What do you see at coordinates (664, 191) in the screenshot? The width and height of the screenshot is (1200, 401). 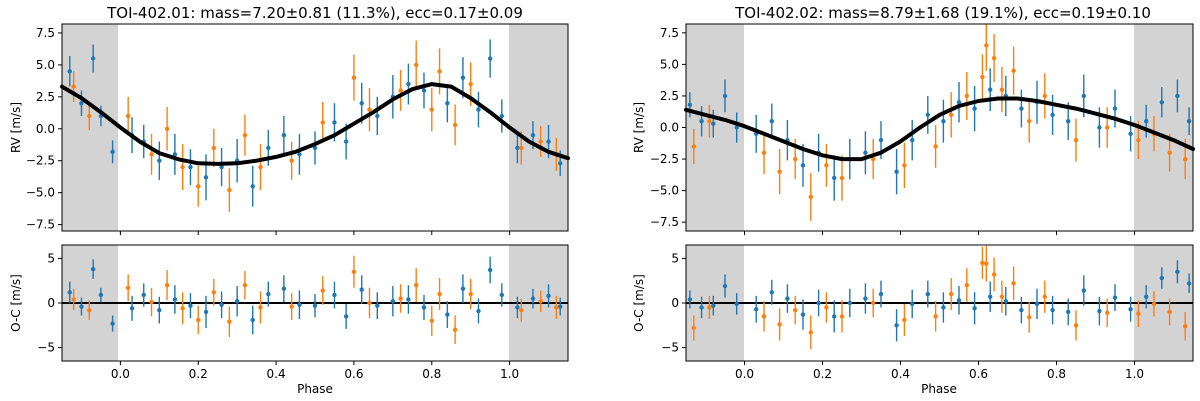 I see `y-tick-label: −5.0` at bounding box center [664, 191].